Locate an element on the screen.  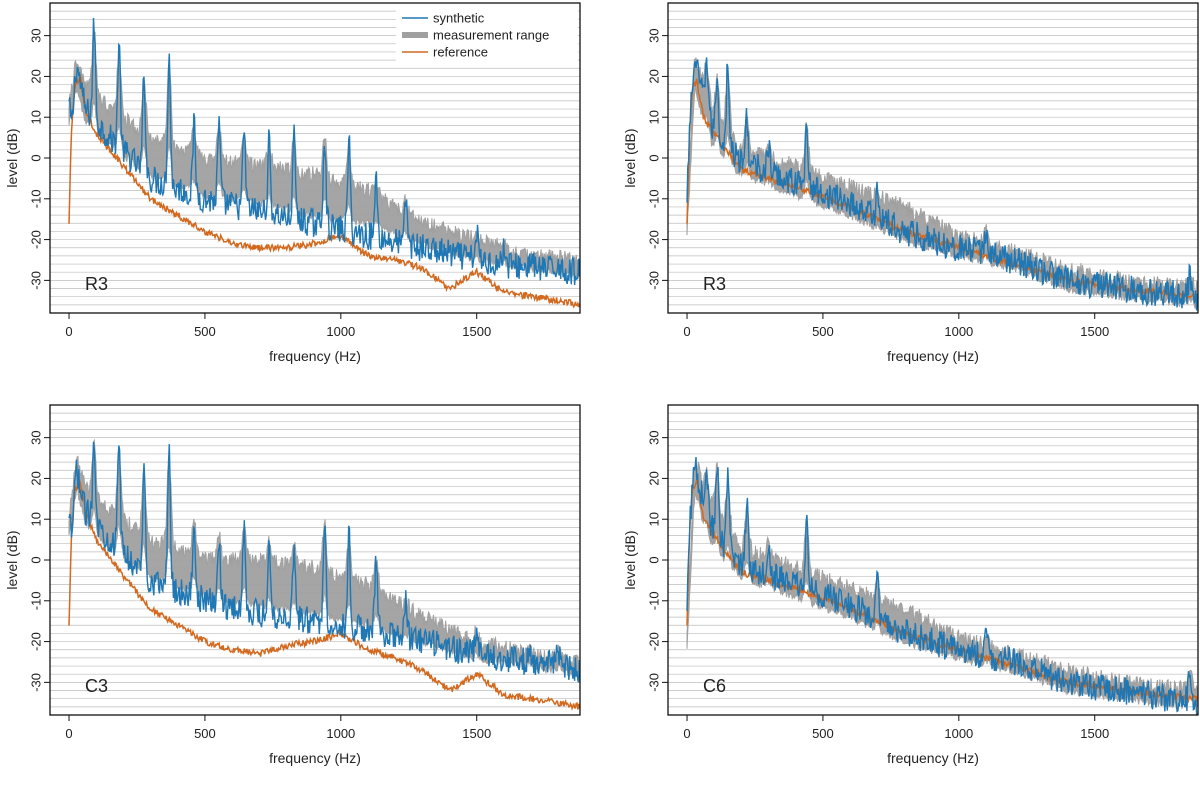
legend: synthetic measurement range reference is located at coordinates (487, 35).